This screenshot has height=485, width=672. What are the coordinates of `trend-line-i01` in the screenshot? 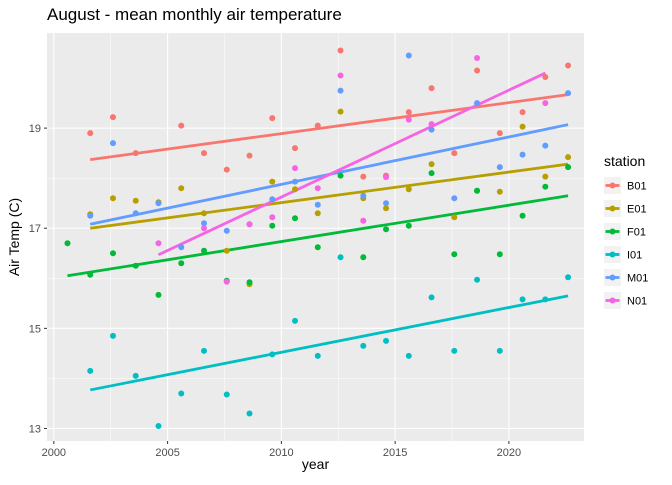 It's located at (329, 343).